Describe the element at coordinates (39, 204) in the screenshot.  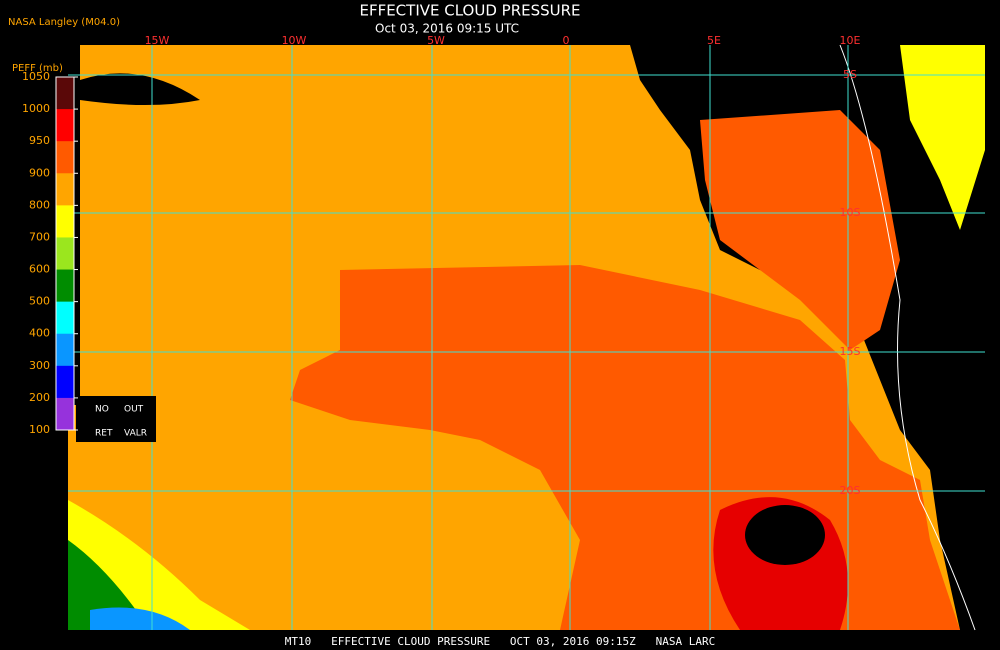
I see `legend-tick-label: 800` at that location.